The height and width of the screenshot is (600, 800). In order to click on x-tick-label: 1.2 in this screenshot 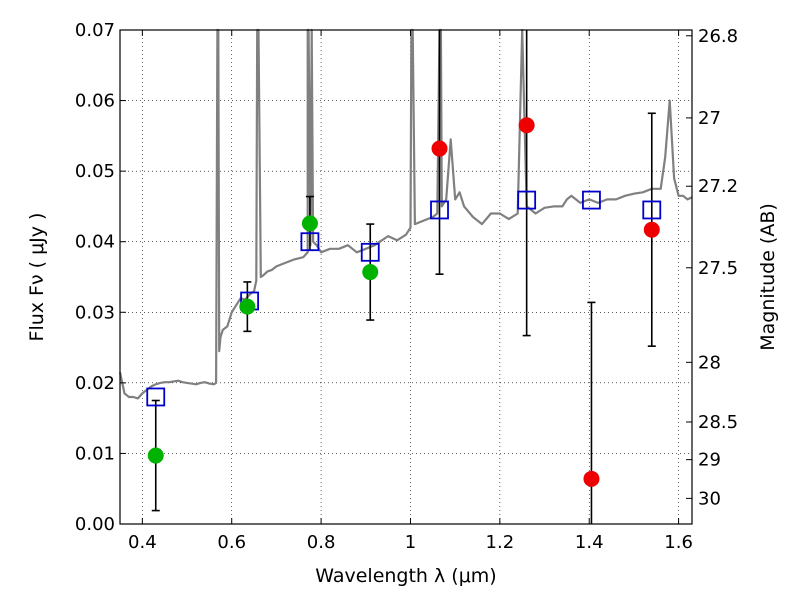, I will do `click(500, 542)`.